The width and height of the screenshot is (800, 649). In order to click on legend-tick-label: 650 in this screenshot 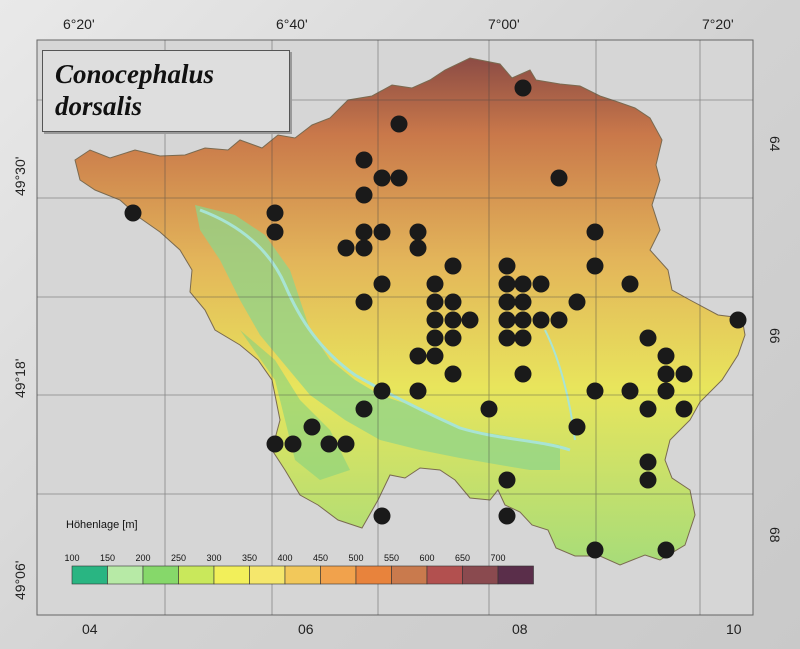, I will do `click(462, 558)`.